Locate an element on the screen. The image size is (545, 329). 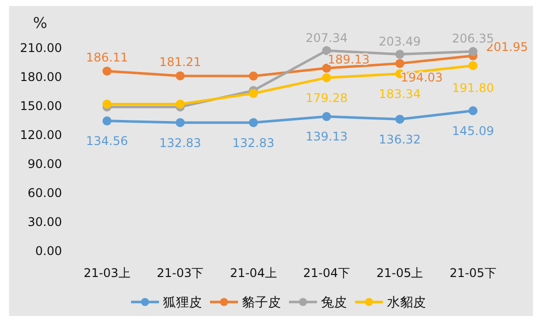
y-axis-title: % is located at coordinates (40, 23).